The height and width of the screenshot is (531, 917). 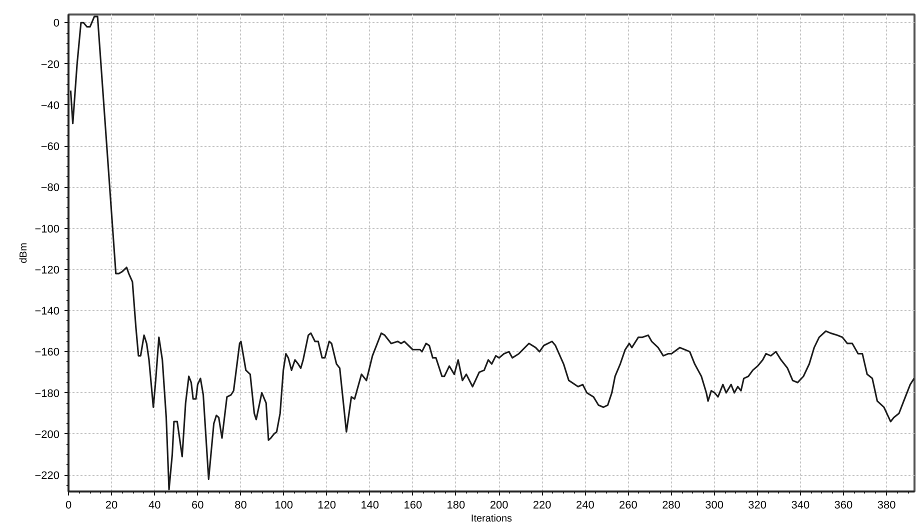 I want to click on x-tick-label: 60, so click(x=198, y=506).